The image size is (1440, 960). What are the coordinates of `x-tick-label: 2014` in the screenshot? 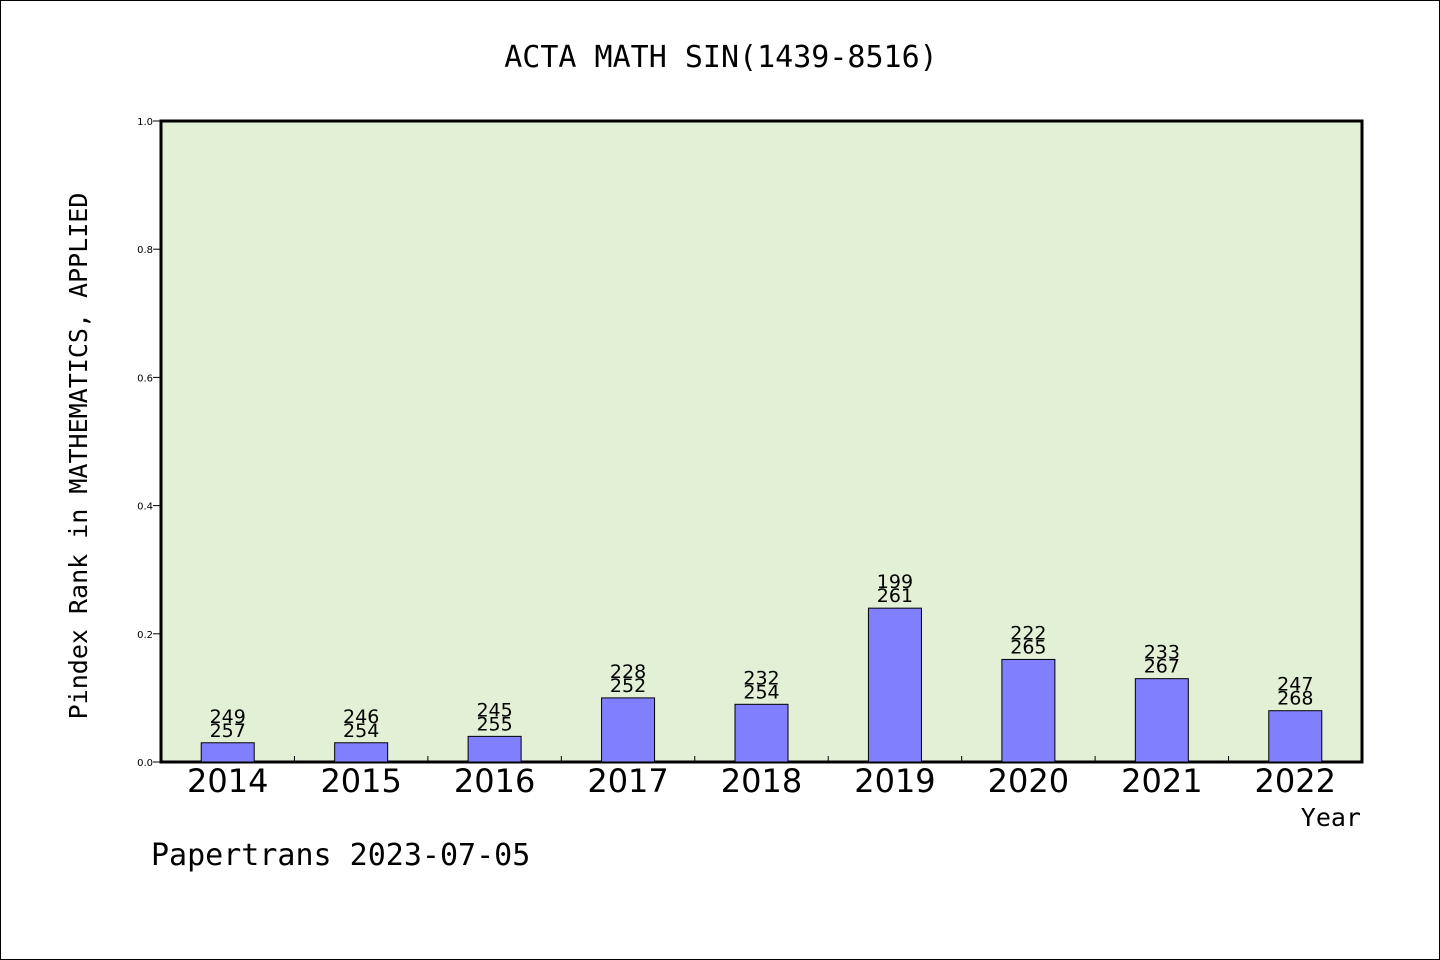 It's located at (227, 781).